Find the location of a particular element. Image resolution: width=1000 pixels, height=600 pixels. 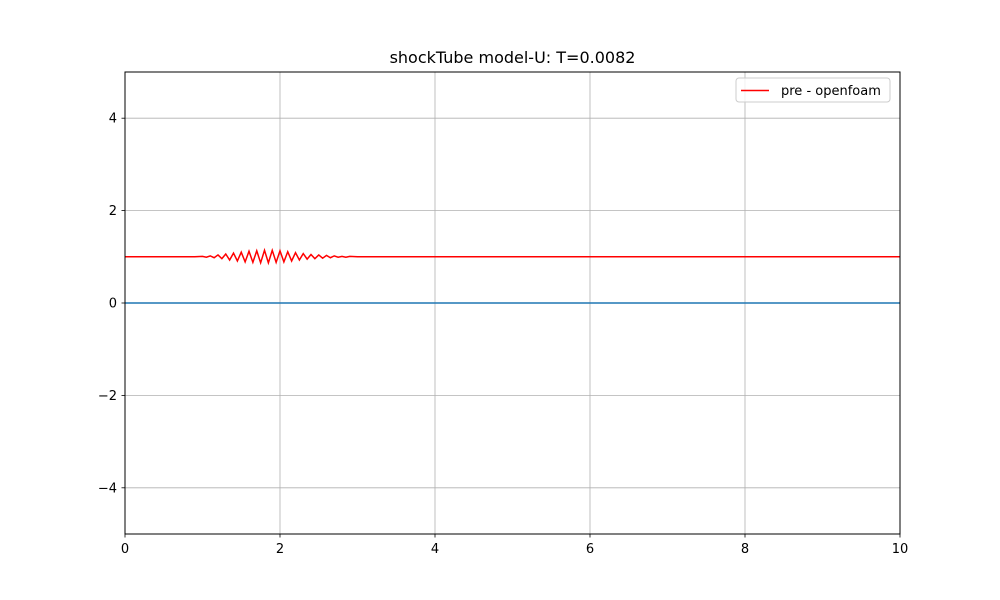

x-tick-label: 0 is located at coordinates (125, 549).